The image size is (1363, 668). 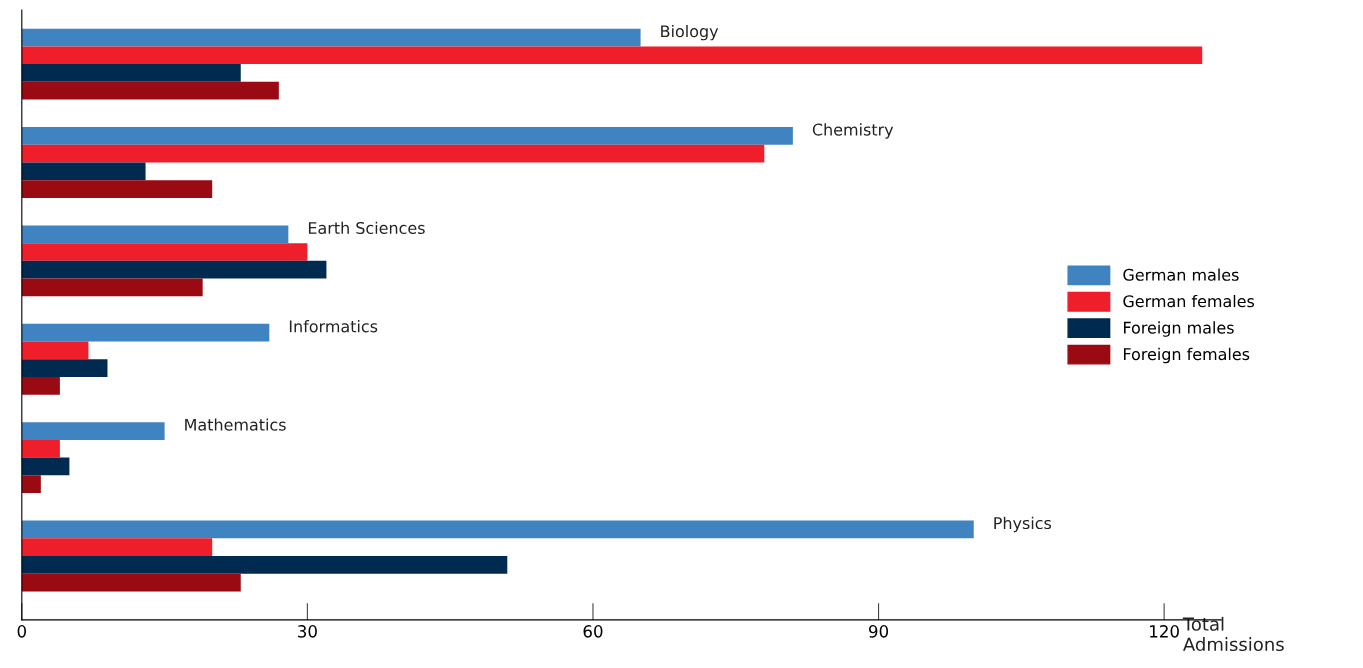 What do you see at coordinates (333, 326) in the screenshot?
I see `y-tick-label: Informatics` at bounding box center [333, 326].